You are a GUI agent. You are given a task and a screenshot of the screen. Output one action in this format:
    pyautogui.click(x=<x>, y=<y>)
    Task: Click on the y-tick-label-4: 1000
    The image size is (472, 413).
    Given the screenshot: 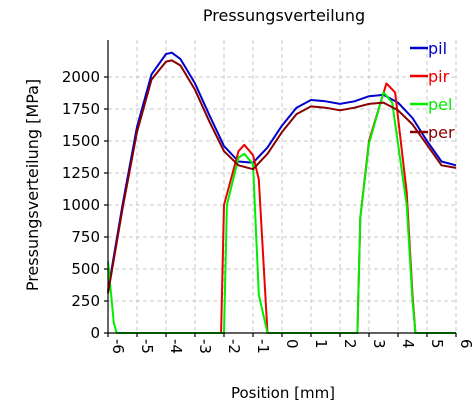 What is the action you would take?
    pyautogui.click(x=81, y=205)
    